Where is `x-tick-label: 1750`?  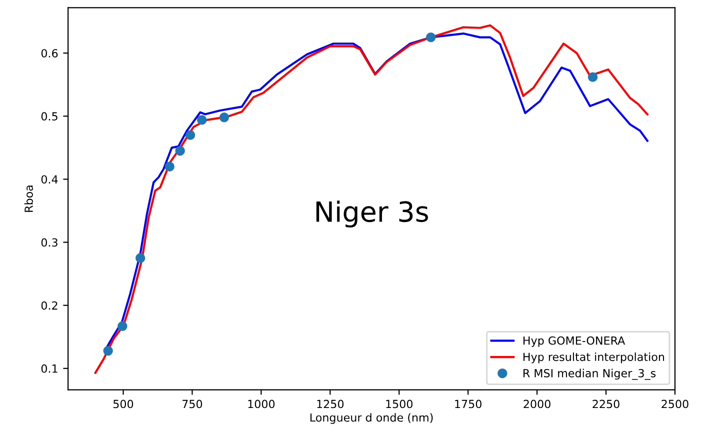
x-tick-label: 1750 is located at coordinates (468, 404).